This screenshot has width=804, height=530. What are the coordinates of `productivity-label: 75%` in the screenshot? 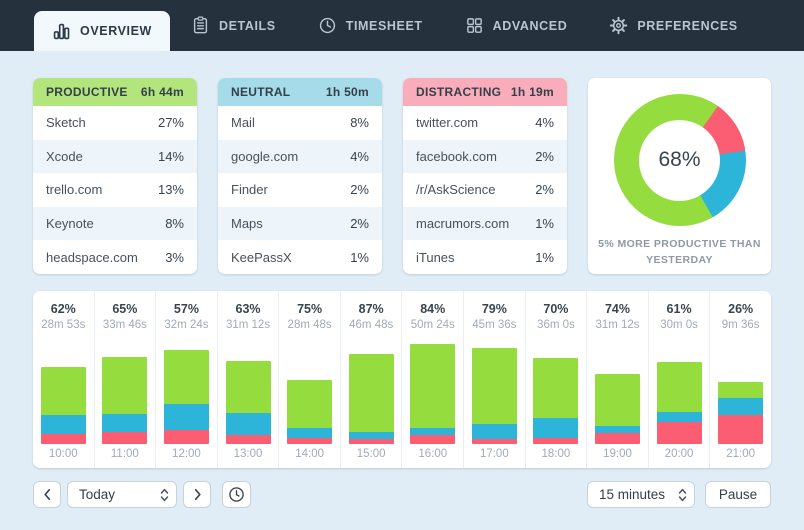 It's located at (310, 309).